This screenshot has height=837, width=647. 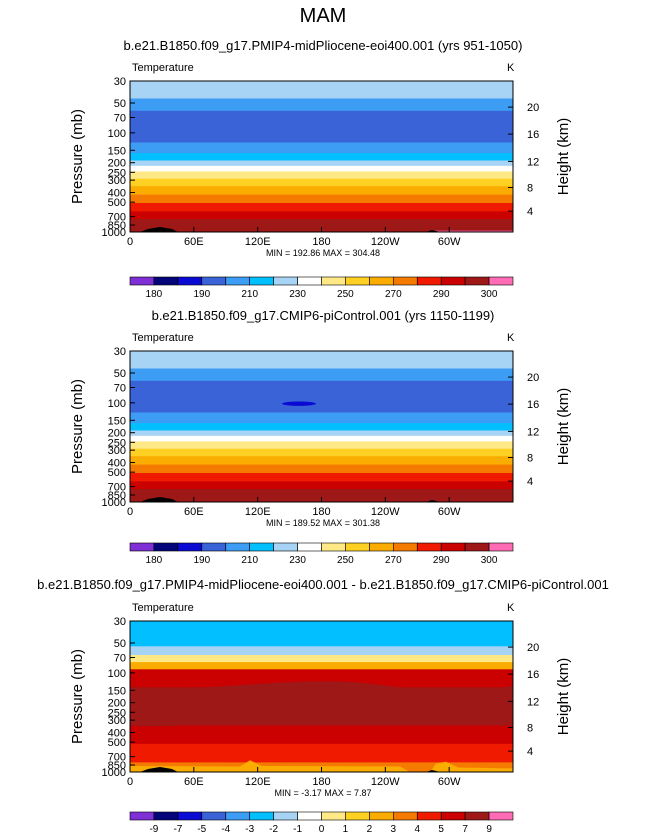 I want to click on page-title: MAM, so click(x=323, y=16).